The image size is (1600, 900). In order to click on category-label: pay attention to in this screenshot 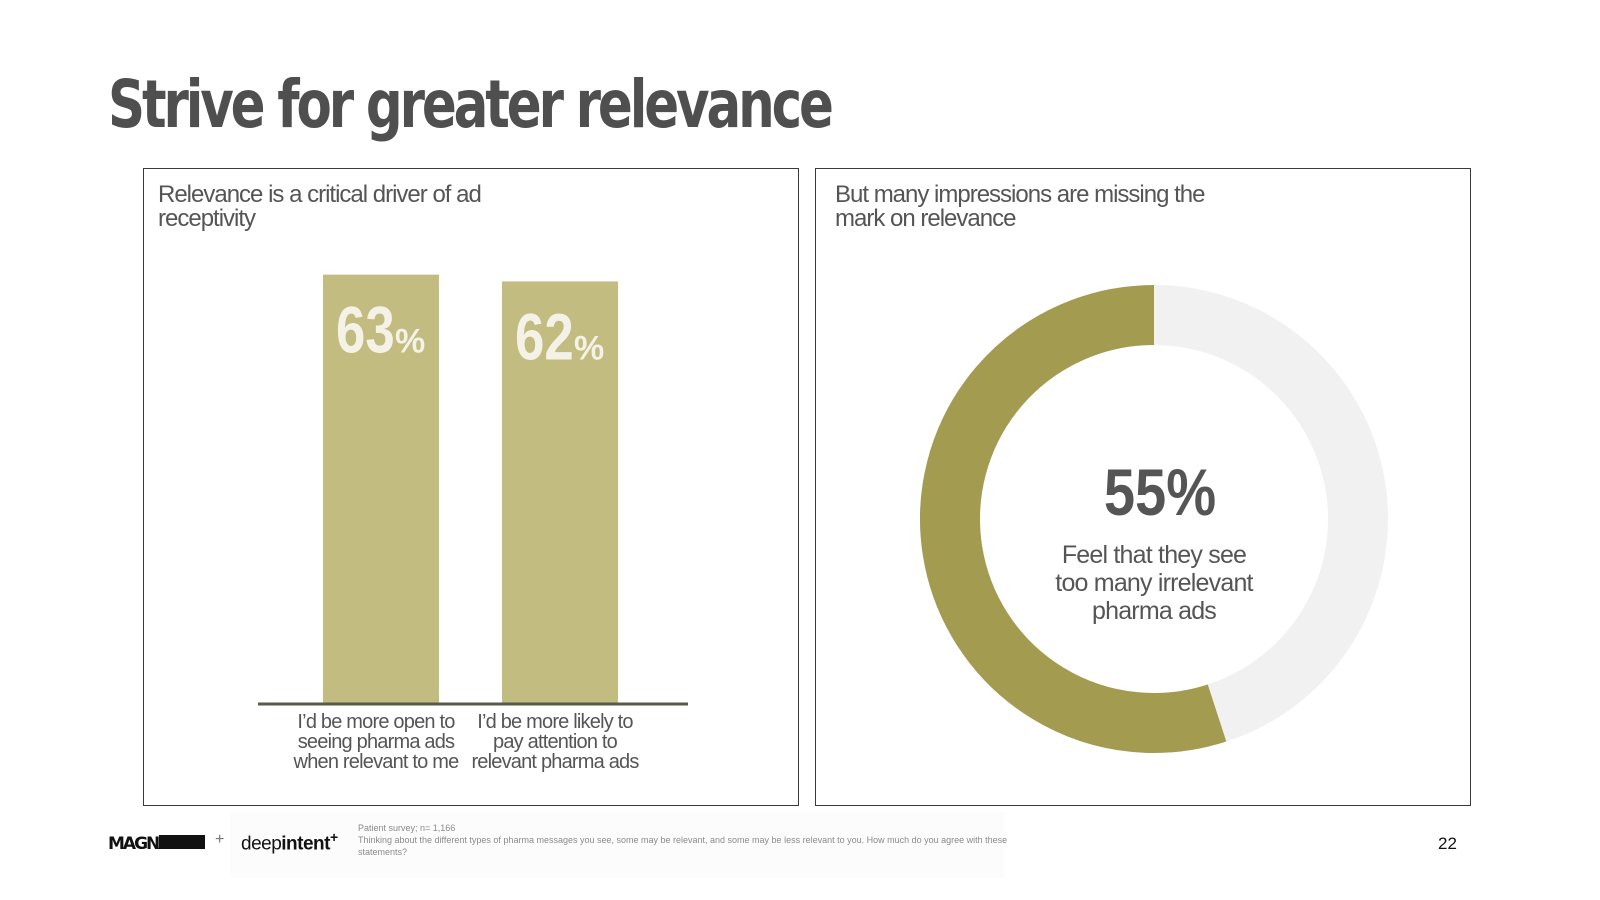, I will do `click(555, 742)`.